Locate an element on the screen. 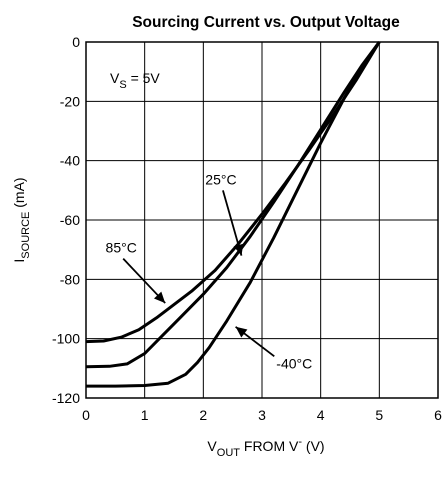  ylabel-unit: (mA) is located at coordinates (19, 194).